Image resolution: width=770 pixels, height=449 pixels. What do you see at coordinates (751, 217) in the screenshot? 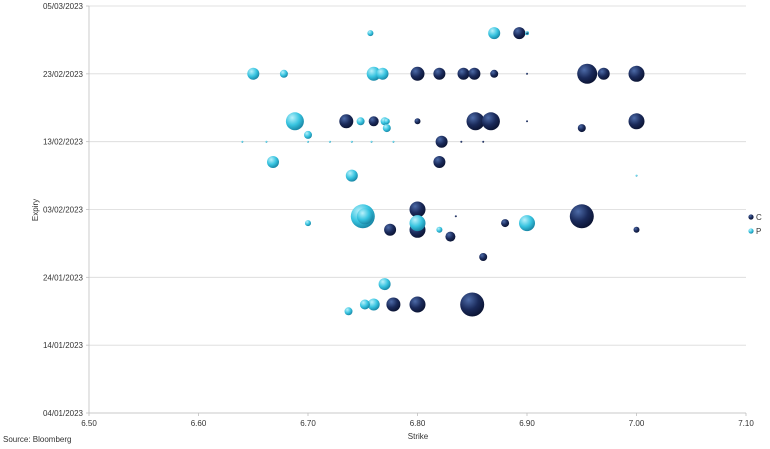
I see `legend-marker-c` at bounding box center [751, 217].